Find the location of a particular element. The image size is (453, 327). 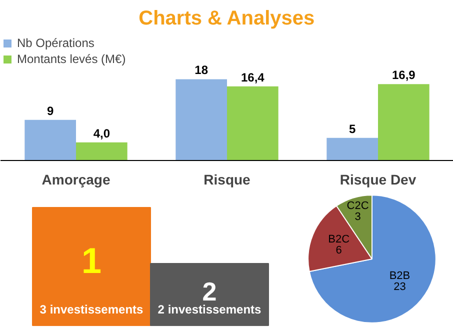

data-label: 6 is located at coordinates (339, 250).